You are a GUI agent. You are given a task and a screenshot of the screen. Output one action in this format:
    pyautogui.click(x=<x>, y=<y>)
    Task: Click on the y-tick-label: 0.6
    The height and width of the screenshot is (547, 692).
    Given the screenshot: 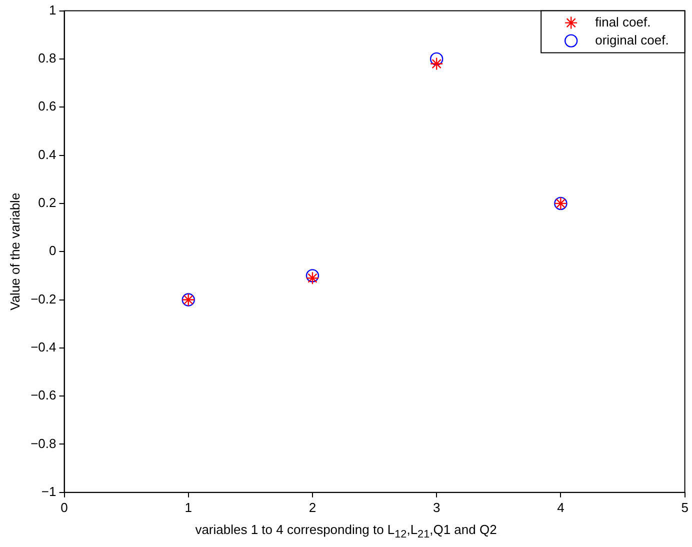 What is the action you would take?
    pyautogui.click(x=47, y=106)
    